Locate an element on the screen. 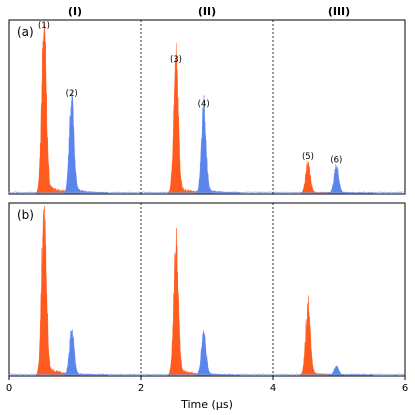  x-tick-label: 2 is located at coordinates (141, 388).